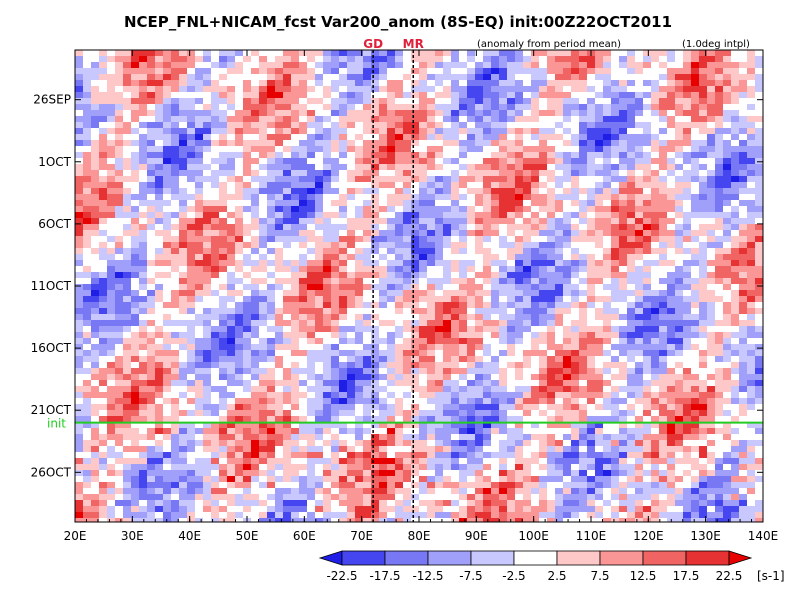  What do you see at coordinates (51, 410) in the screenshot?
I see `y-tick-label: 21OCT` at bounding box center [51, 410].